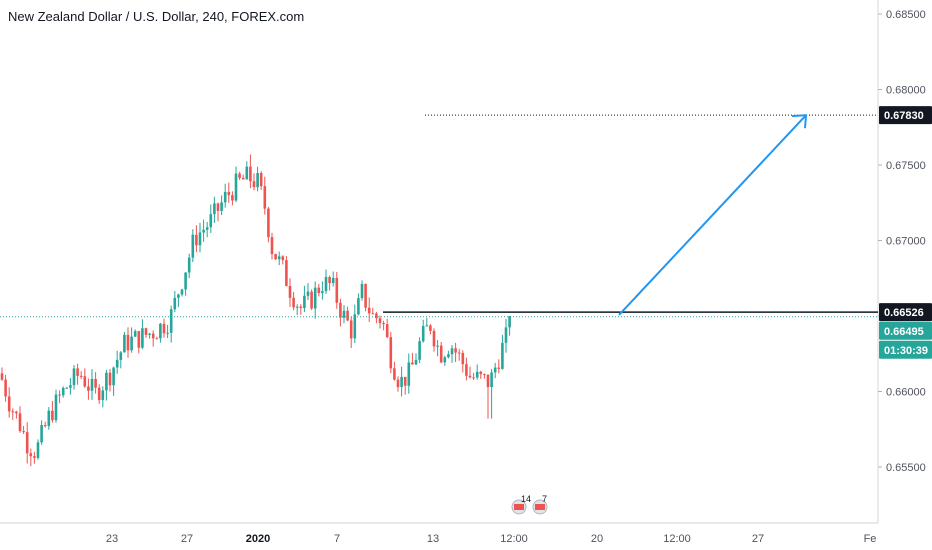 The height and width of the screenshot is (550, 932). What do you see at coordinates (519, 507) in the screenshot?
I see `event-marker-14-flag-stripe` at bounding box center [519, 507].